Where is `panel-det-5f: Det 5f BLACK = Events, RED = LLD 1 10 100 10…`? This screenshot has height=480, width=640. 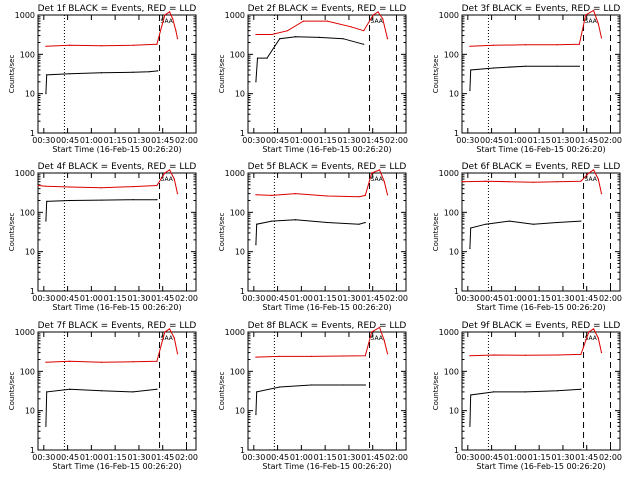
panel-det-5f: Det 5f BLACK = Events, RED = LLD 1 10 100 10… is located at coordinates (313, 237).